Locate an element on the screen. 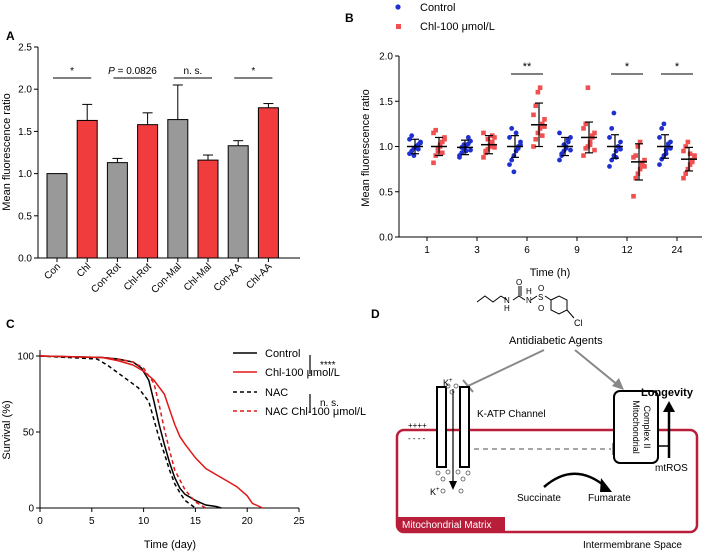  label-succinate: Succinate is located at coordinates (539, 498).